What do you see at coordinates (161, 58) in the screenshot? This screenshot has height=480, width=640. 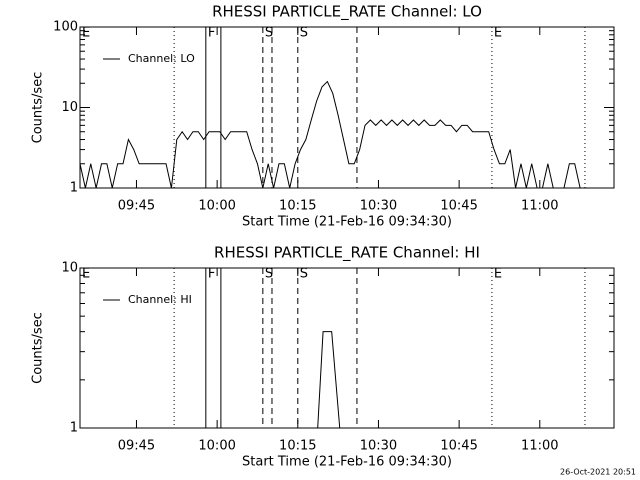 I see `legend-label: Channel: LO` at bounding box center [161, 58].